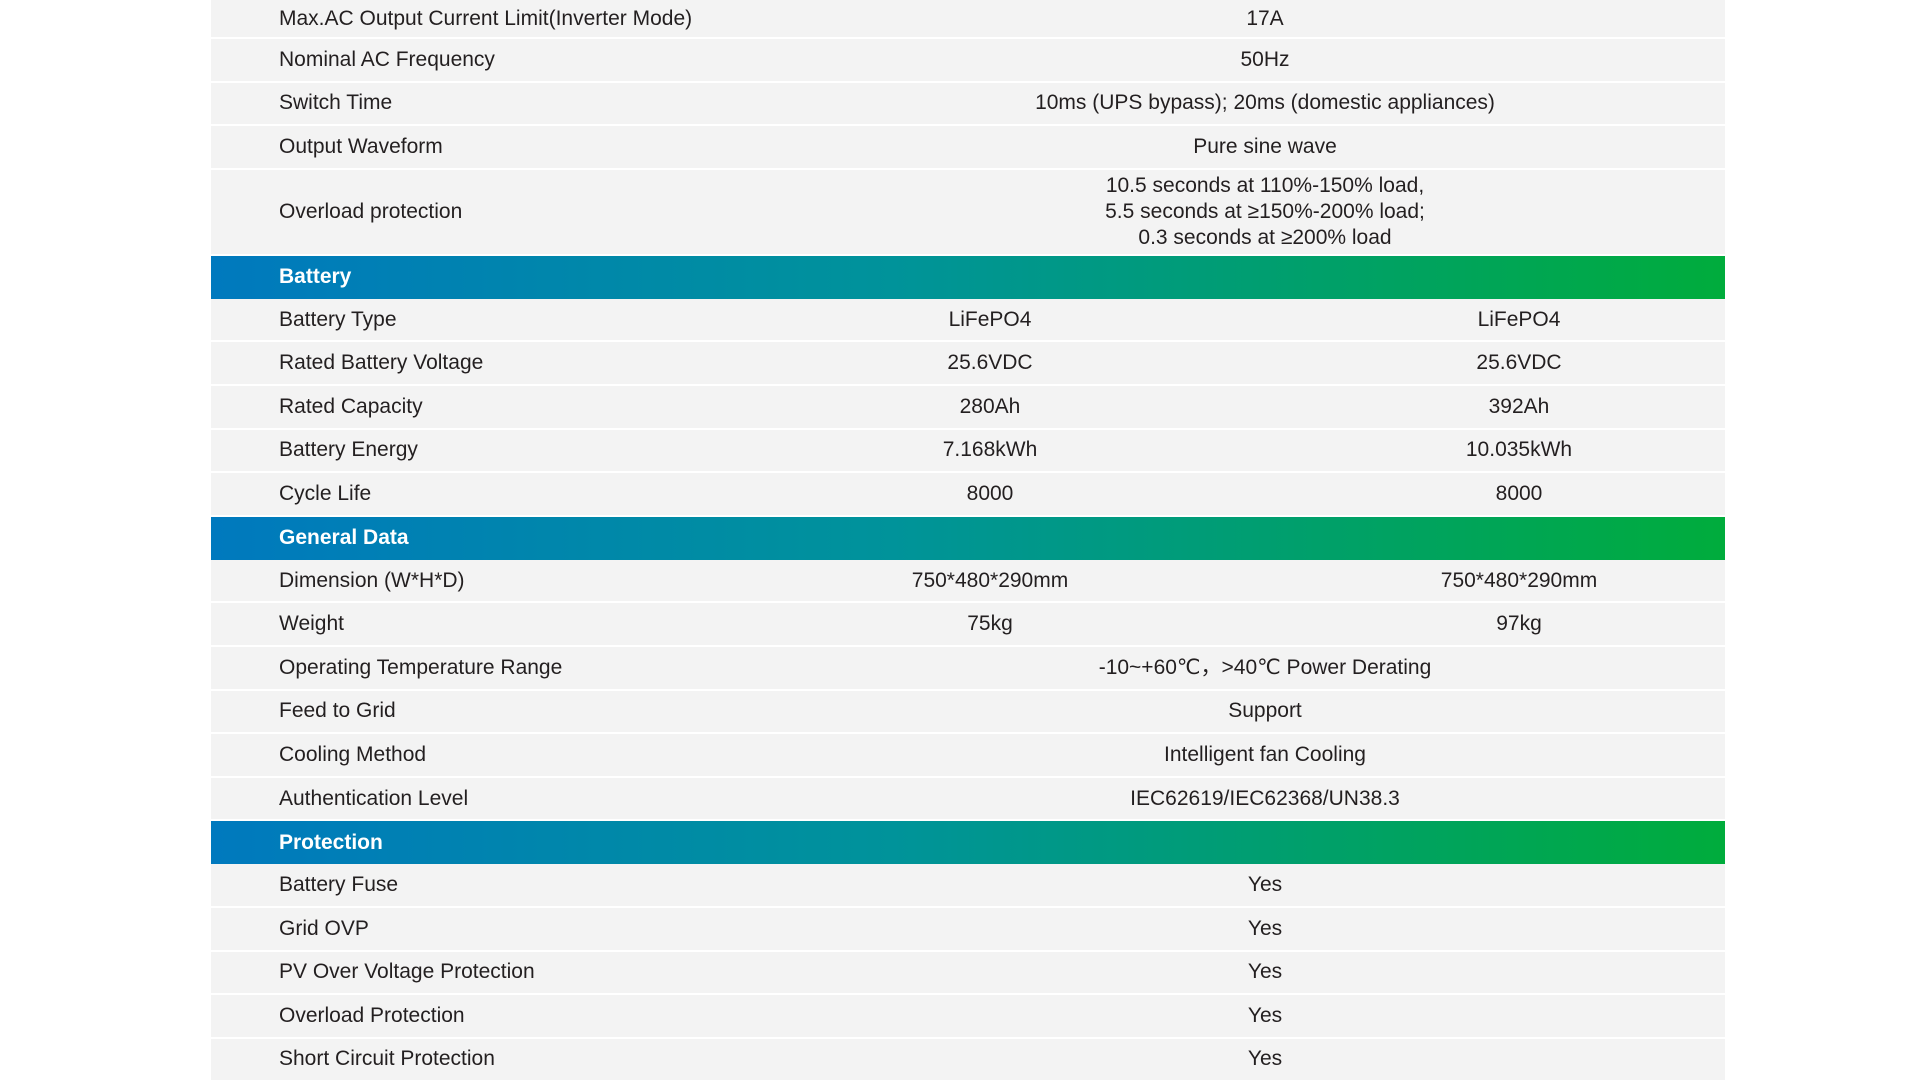  I want to click on table-row: Rated Battery Voltage 25.6VDC 25.6VDC, so click(968, 364).